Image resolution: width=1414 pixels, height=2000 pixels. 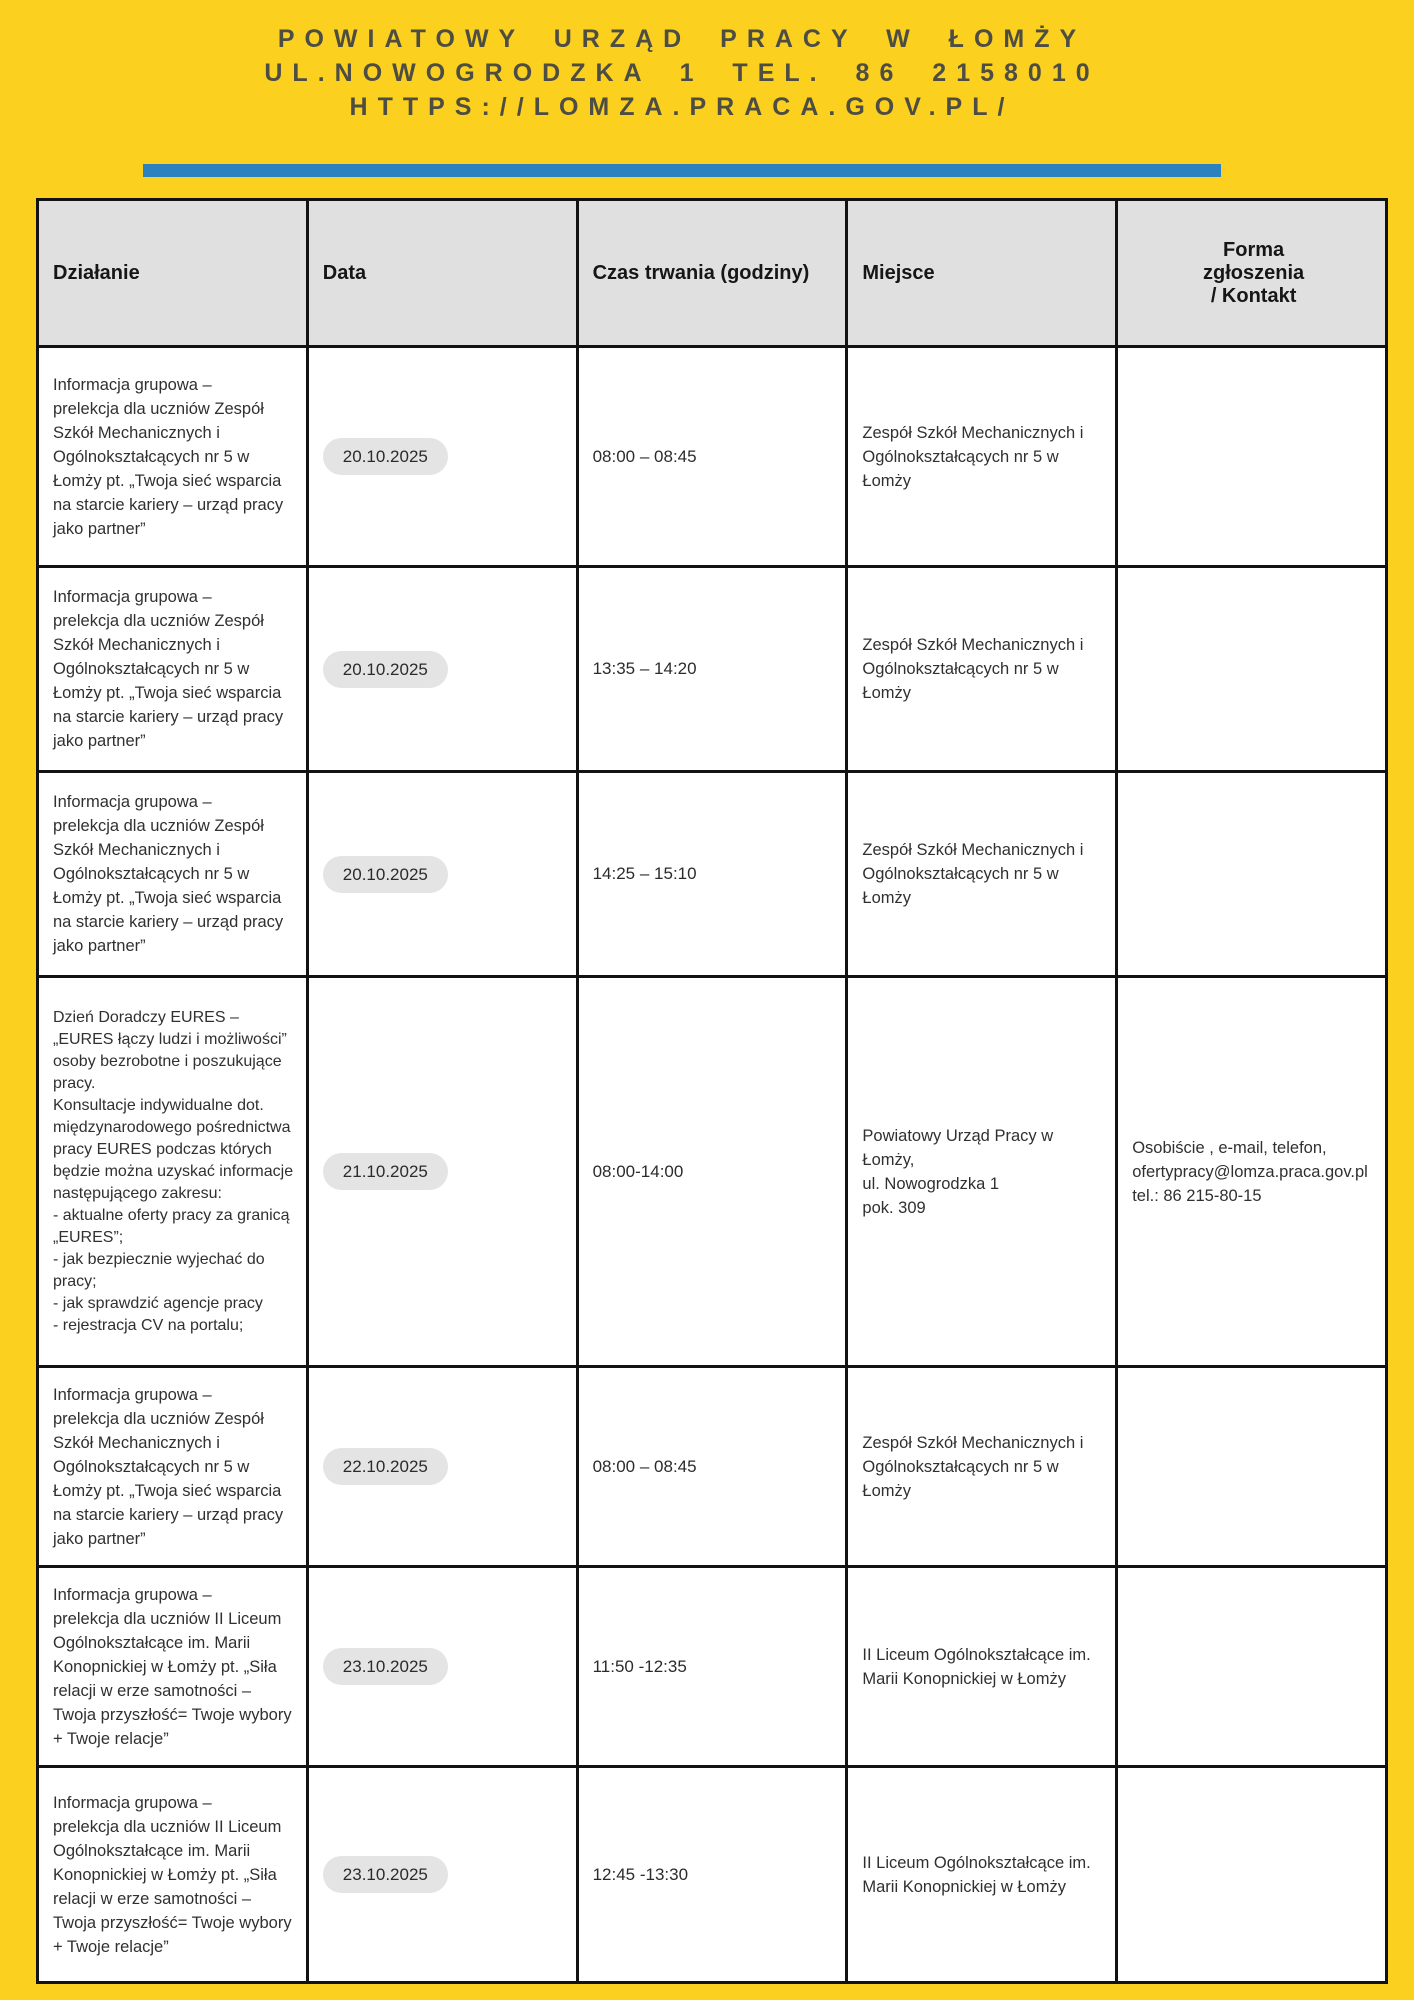 I want to click on column-header-dzialanie: Działanie, so click(x=172, y=273).